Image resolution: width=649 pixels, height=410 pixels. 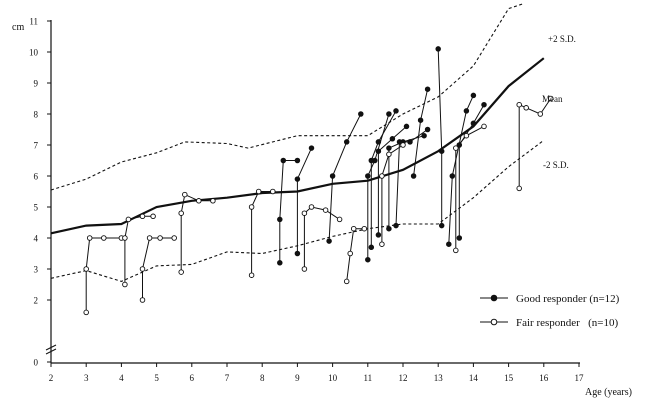 I want to click on x-tick-label: 13, so click(x=439, y=378).